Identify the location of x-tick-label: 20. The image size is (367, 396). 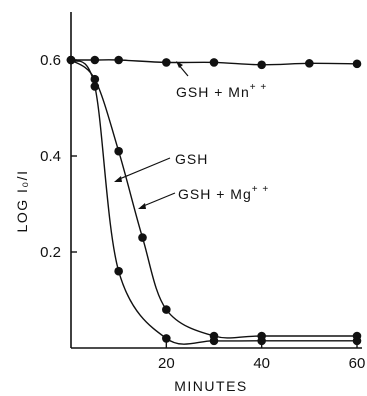
(166, 363).